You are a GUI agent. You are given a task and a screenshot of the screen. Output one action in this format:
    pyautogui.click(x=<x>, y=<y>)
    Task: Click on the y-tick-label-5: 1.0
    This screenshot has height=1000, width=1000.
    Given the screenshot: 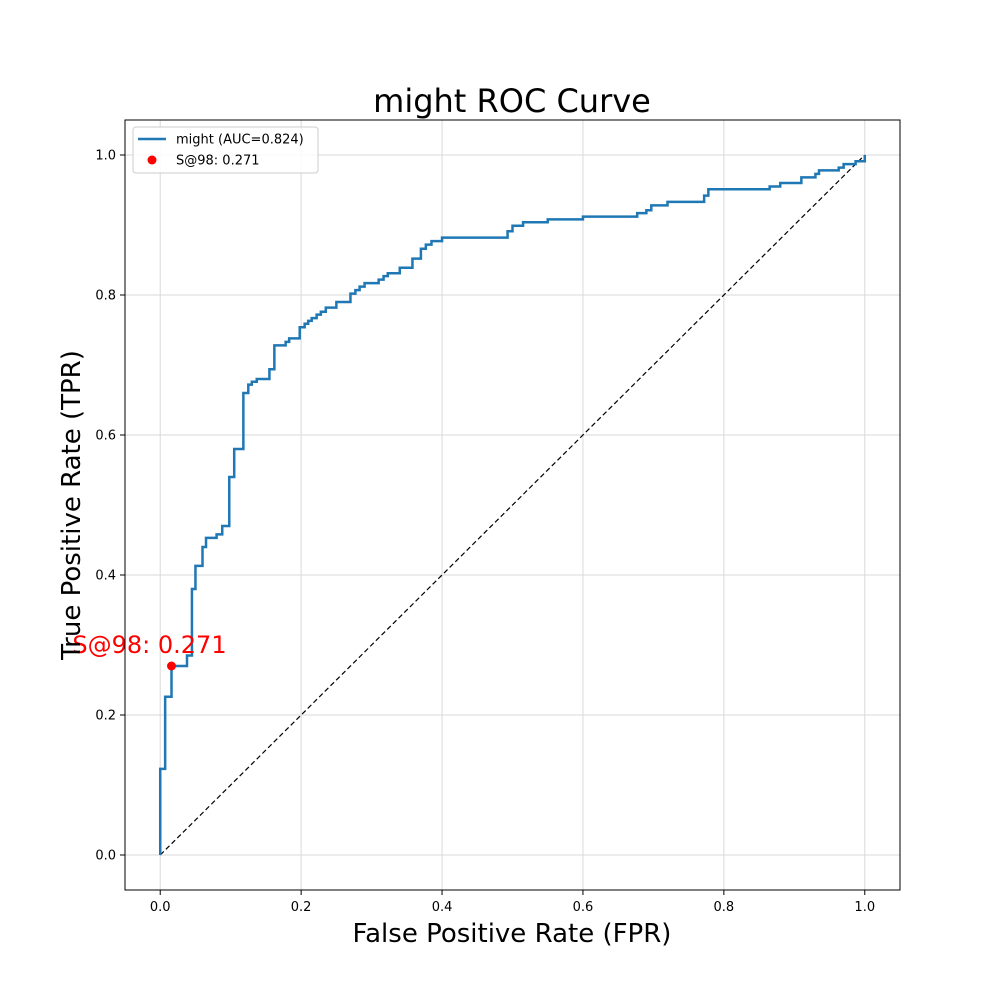 What is the action you would take?
    pyautogui.click(x=105, y=156)
    